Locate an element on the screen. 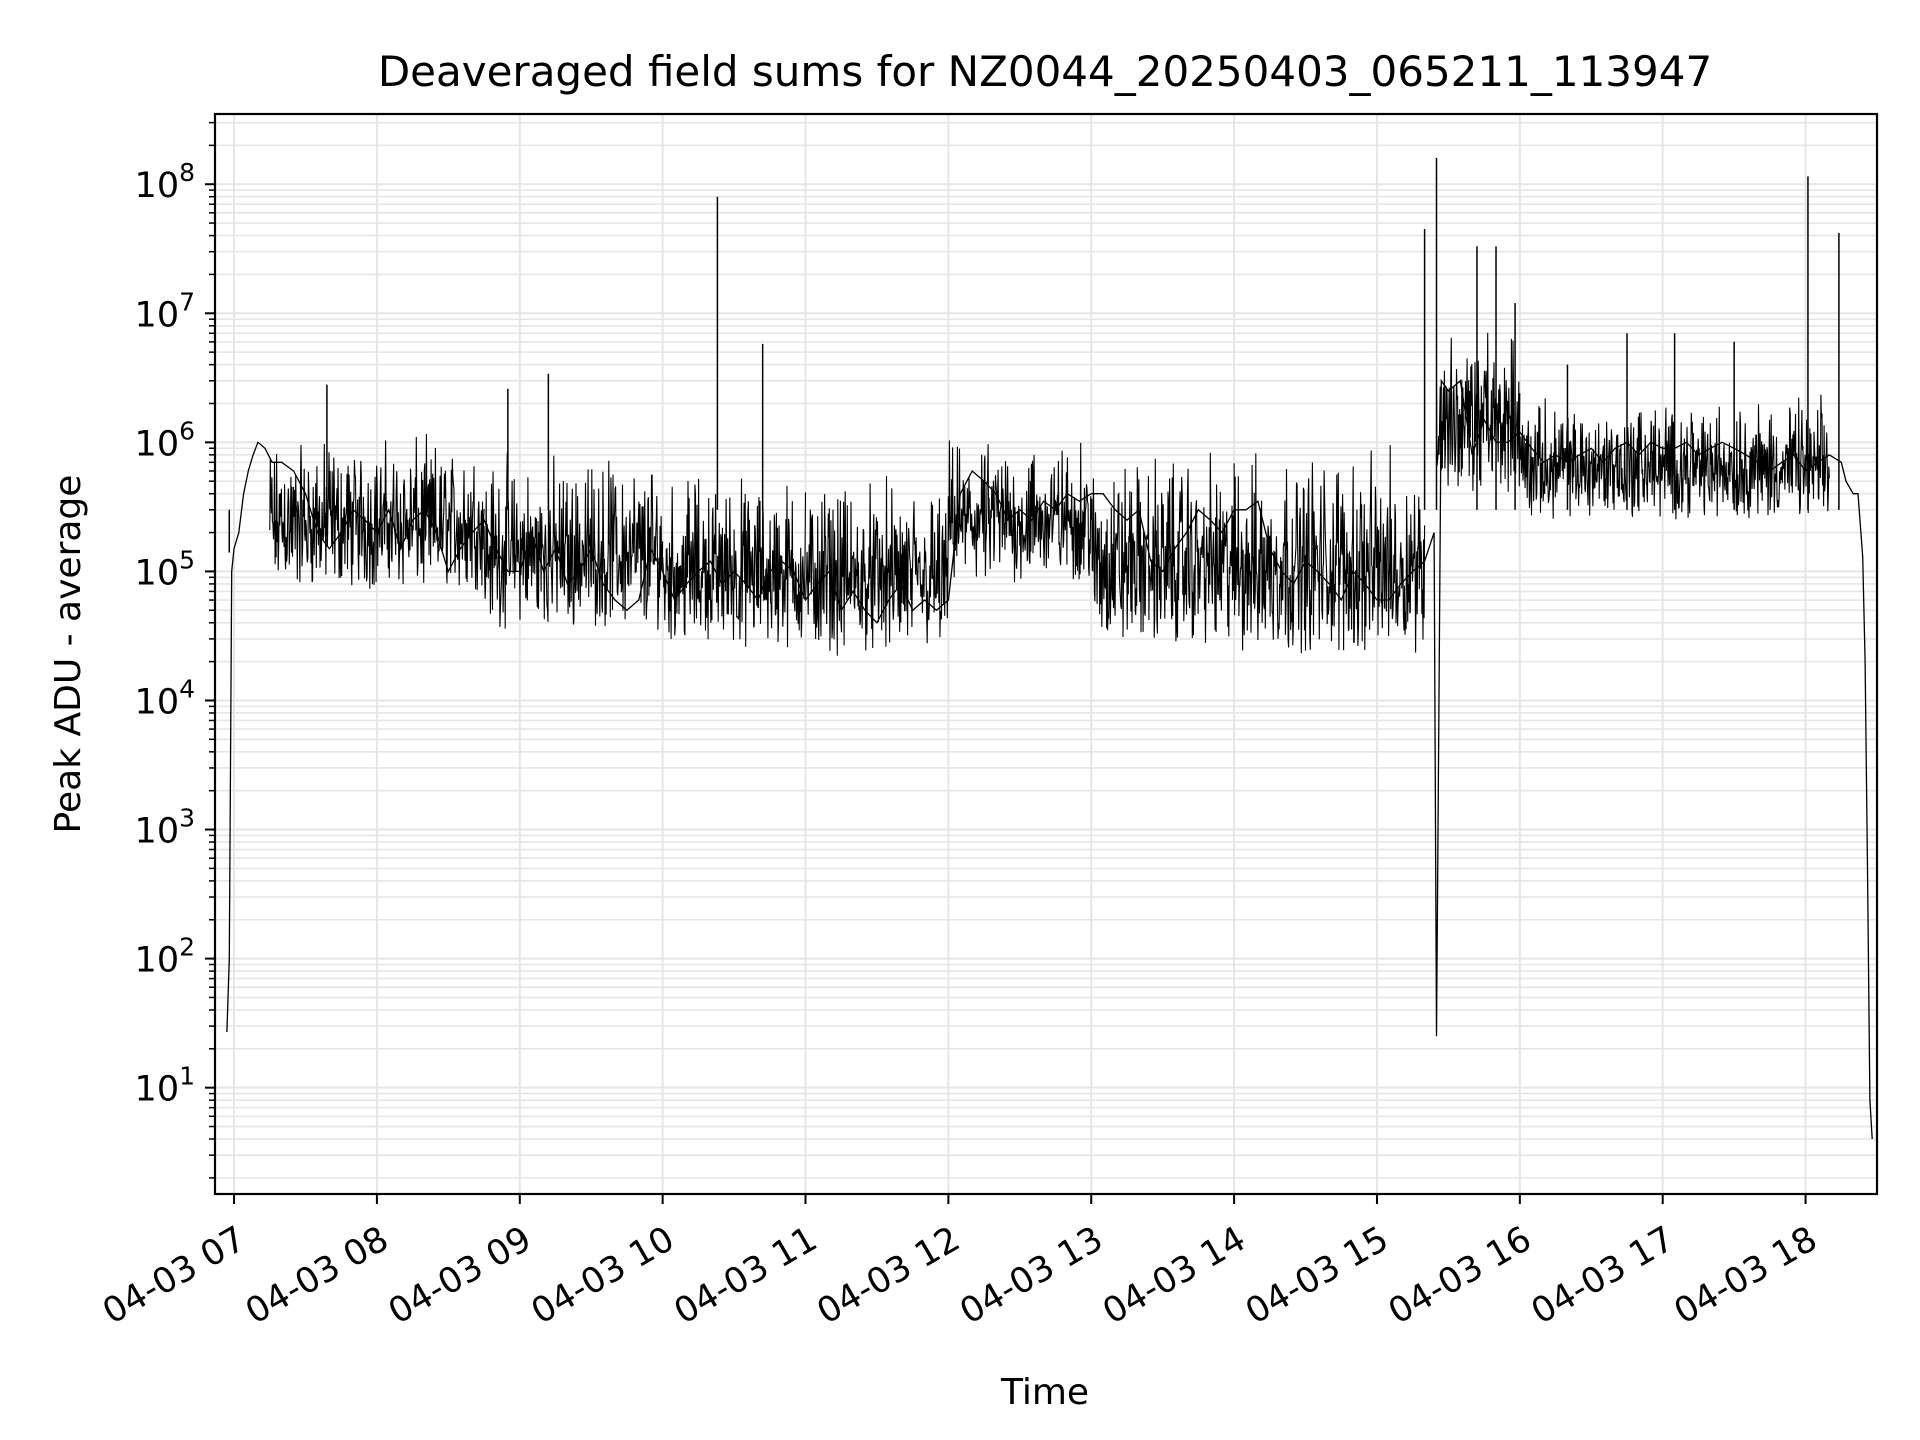 This screenshot has width=1920, height=1440. y-tick-exponent: 3 is located at coordinates (187, 818).